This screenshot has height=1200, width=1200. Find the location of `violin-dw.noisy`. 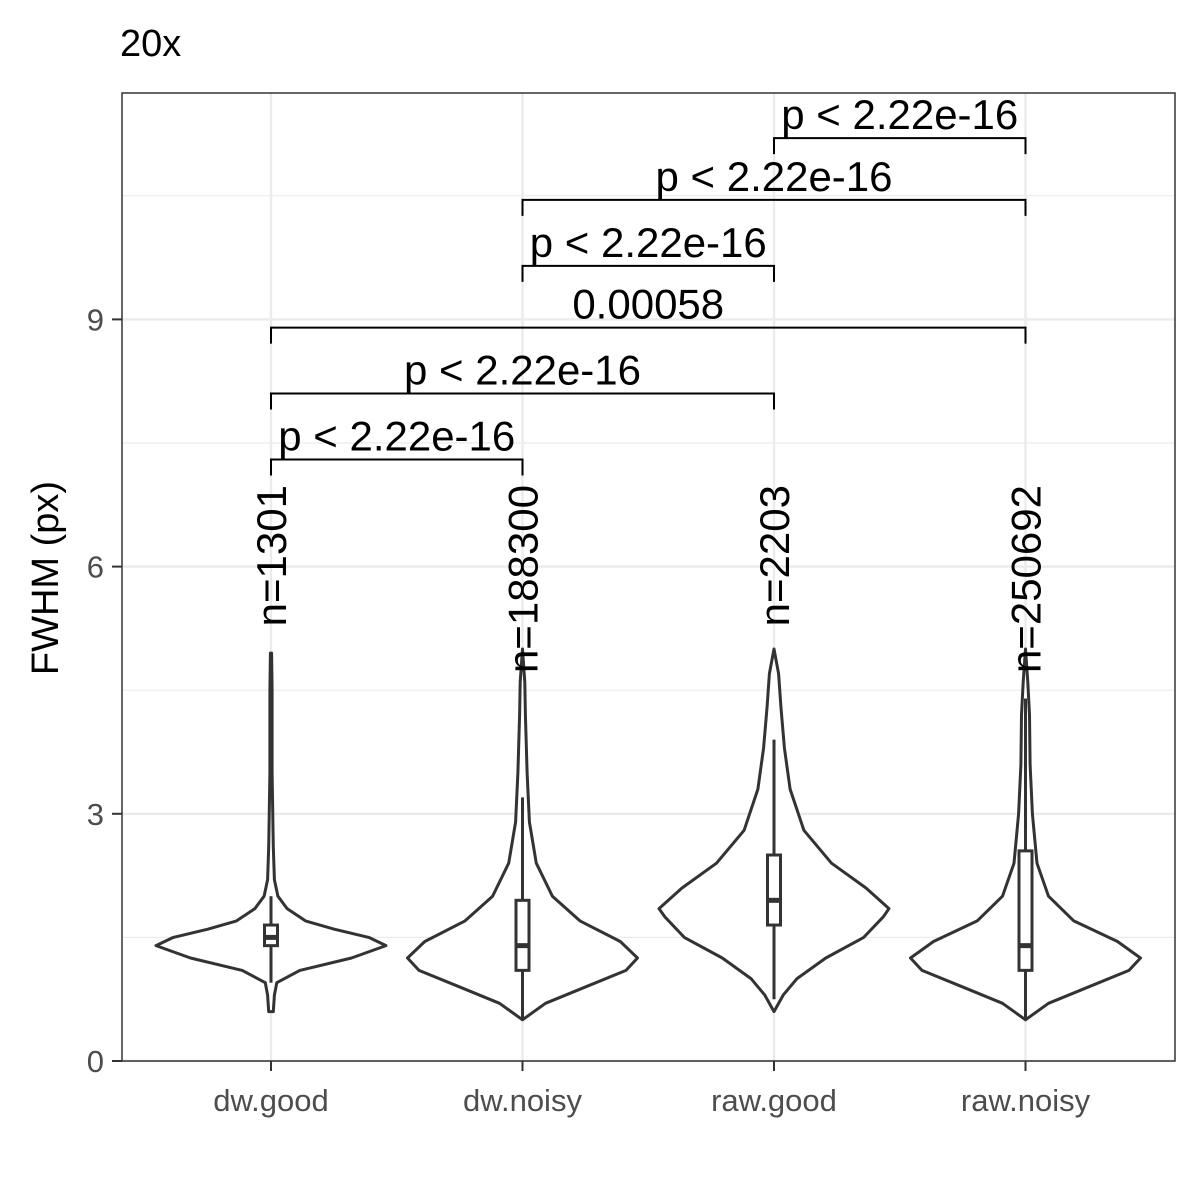

violin-dw.noisy is located at coordinates (522, 834).